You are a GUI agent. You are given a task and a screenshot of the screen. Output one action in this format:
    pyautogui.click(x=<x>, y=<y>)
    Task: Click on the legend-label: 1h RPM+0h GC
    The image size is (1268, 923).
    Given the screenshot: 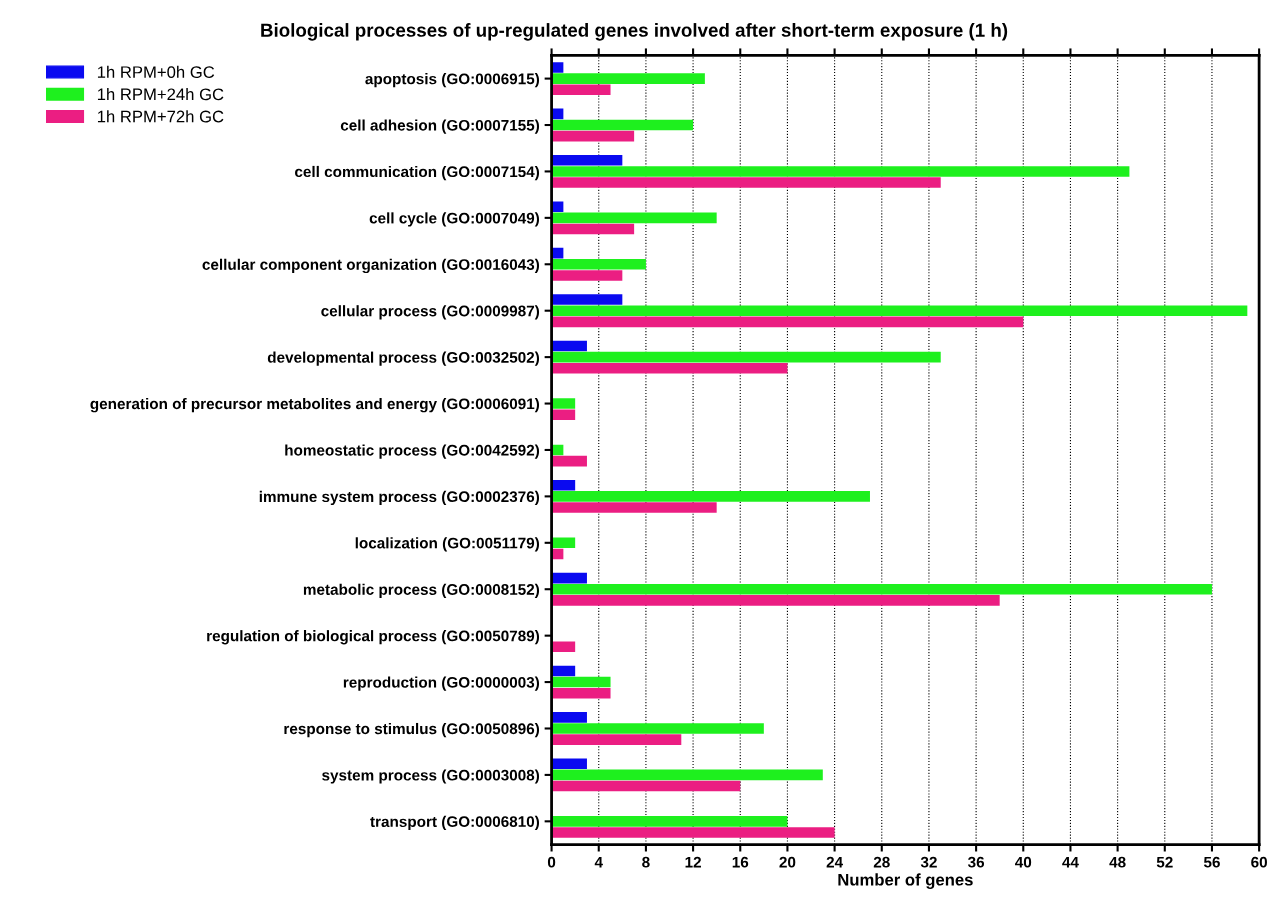 What is the action you would take?
    pyautogui.click(x=156, y=72)
    